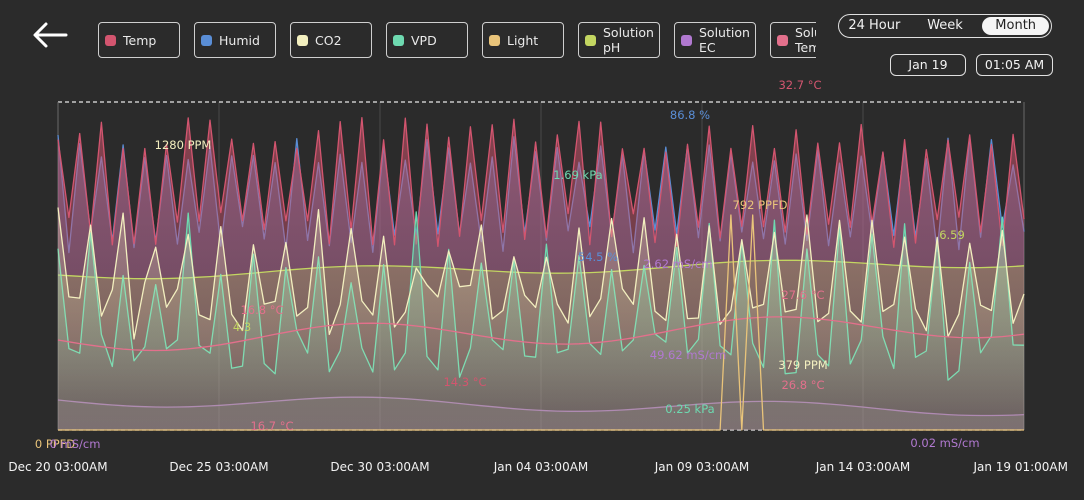 This screenshot has height=500, width=1084. Describe the element at coordinates (598, 257) in the screenshot. I see `annotation-label: 54.5 %` at that location.